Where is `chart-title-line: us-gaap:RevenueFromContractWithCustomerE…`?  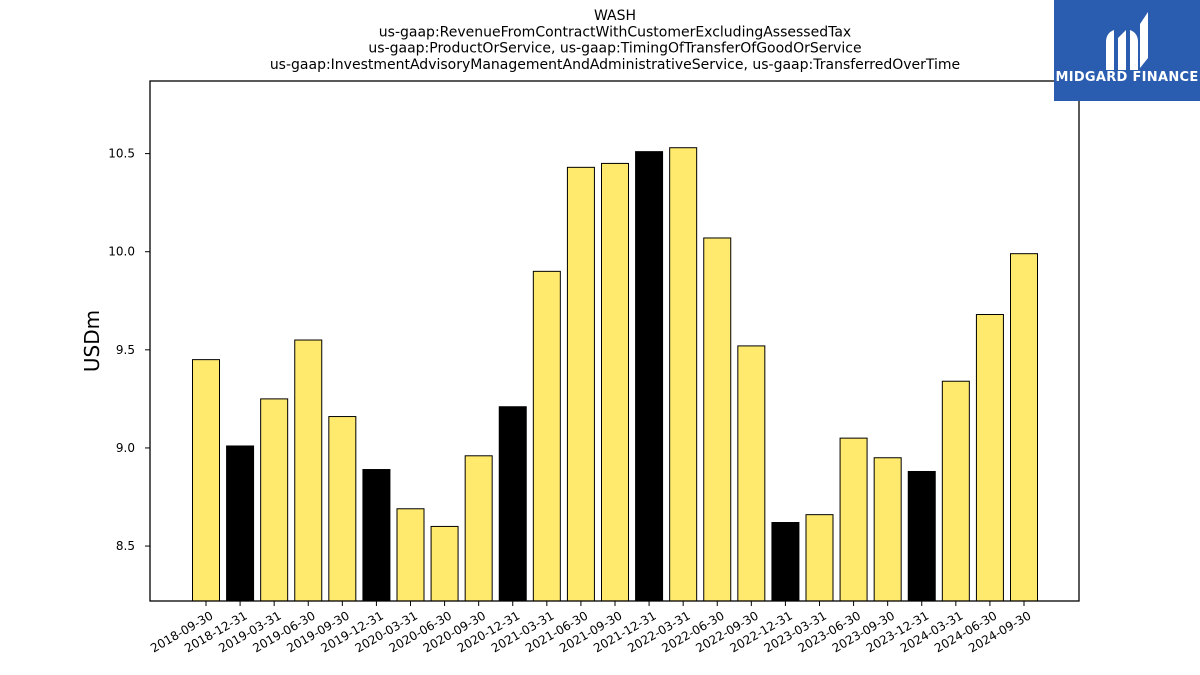
chart-title-line: us-gaap:RevenueFromContractWithCustomerE… is located at coordinates (615, 32).